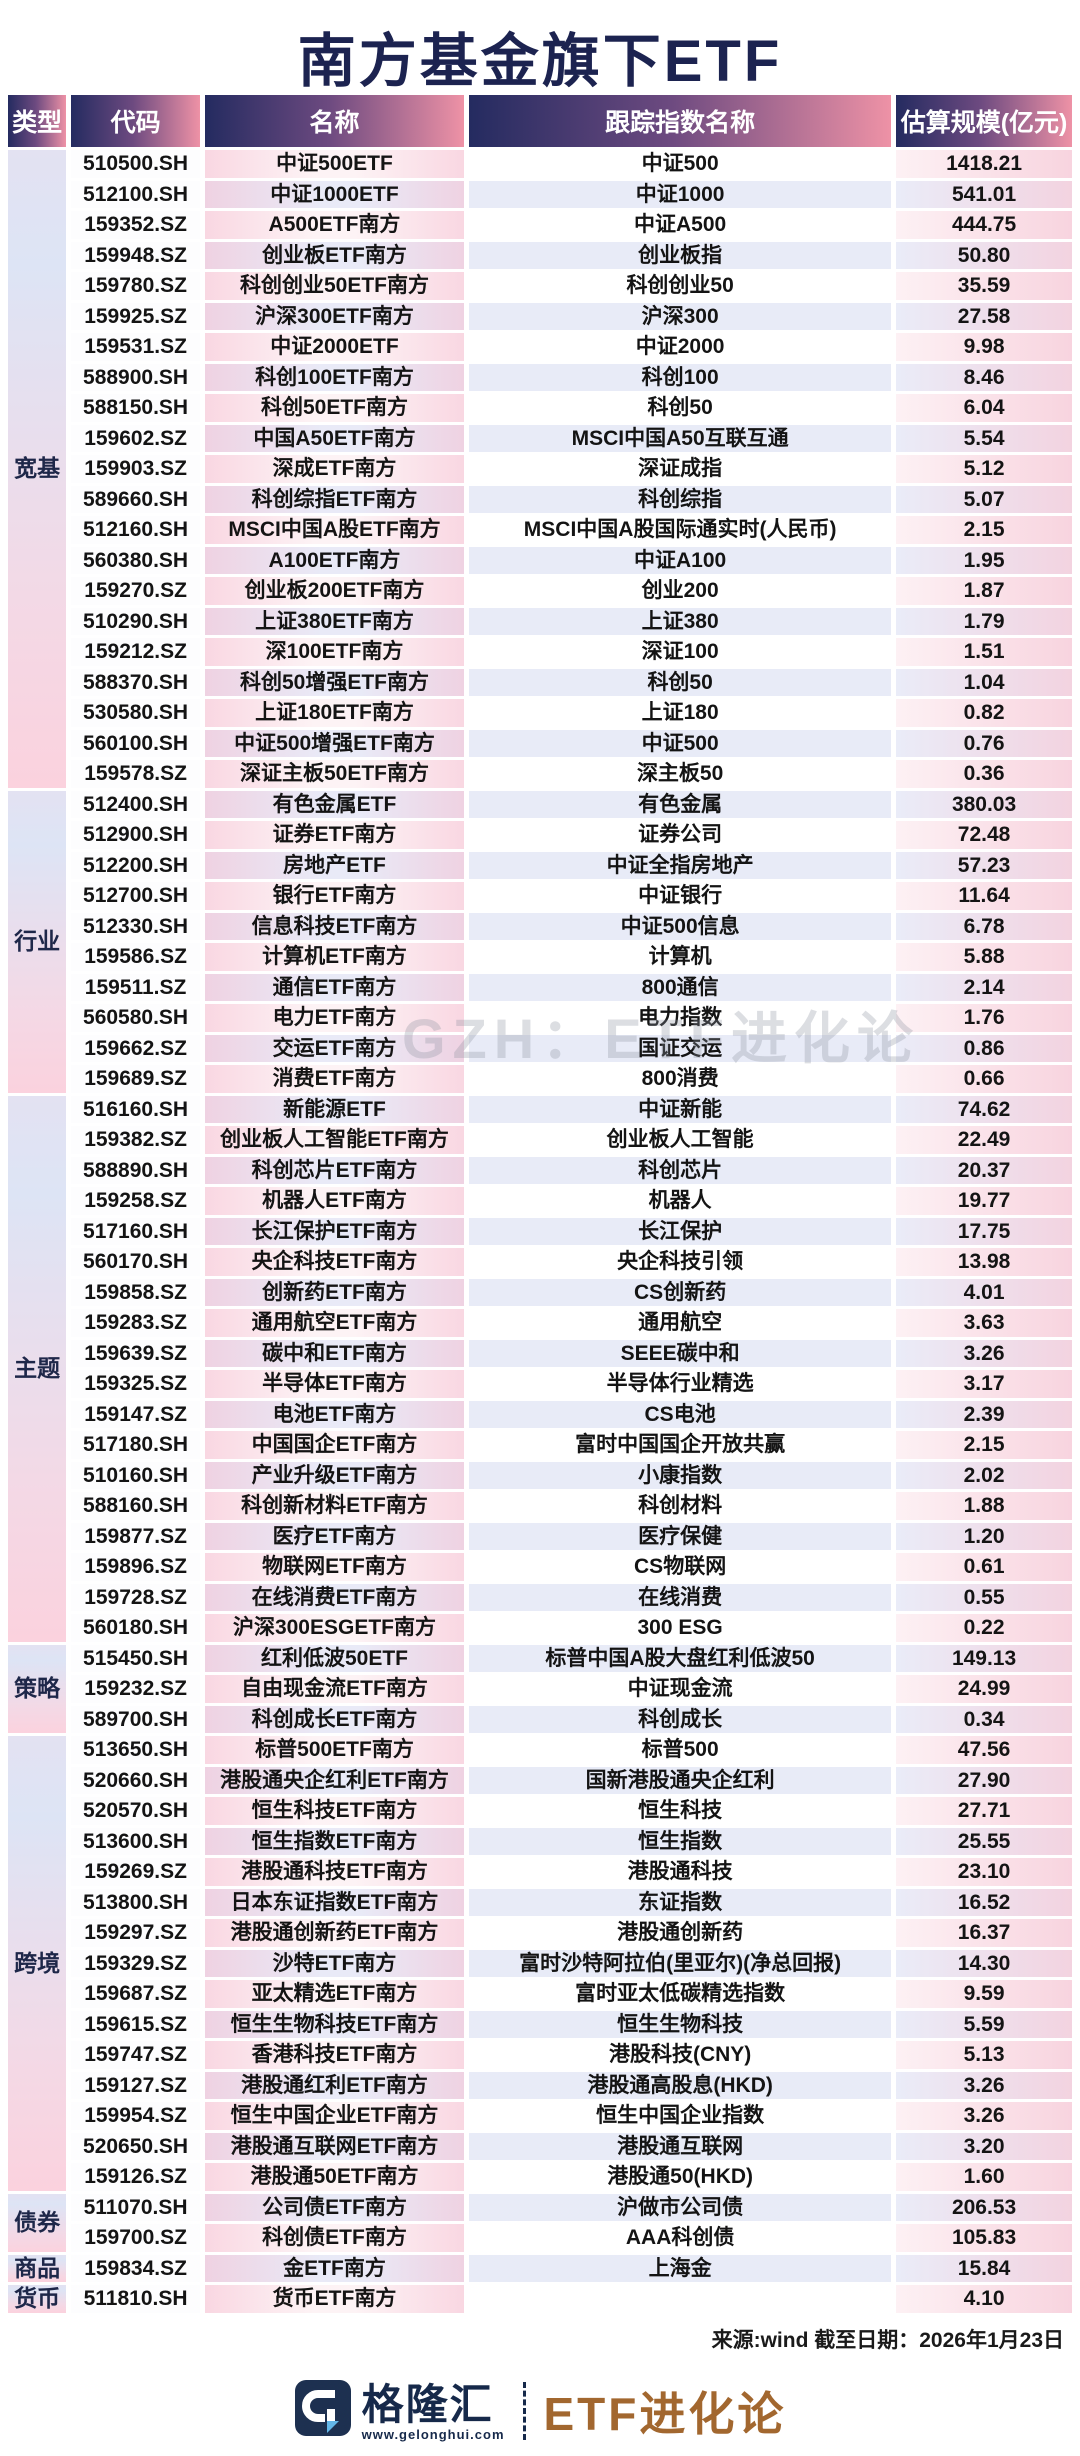  I want to click on scale-cell: 5.59, so click(984, 2024).